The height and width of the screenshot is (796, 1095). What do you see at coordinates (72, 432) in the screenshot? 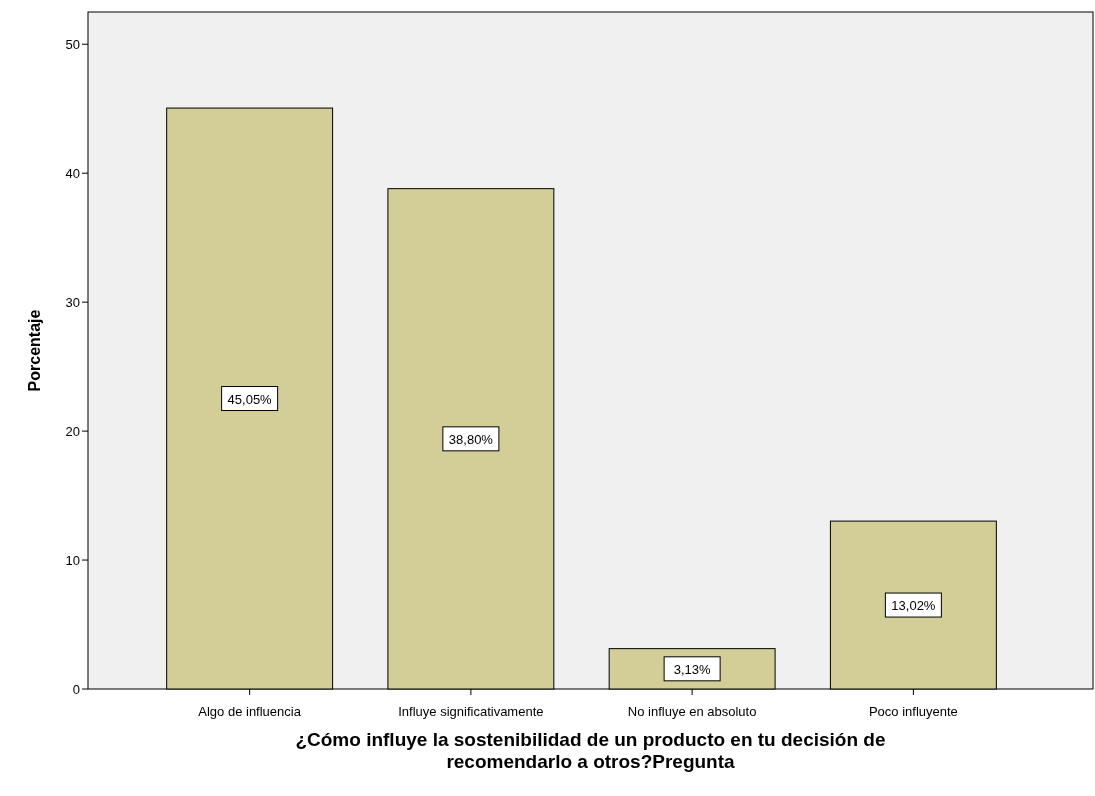
I see `y-tick-label: 20` at bounding box center [72, 432].